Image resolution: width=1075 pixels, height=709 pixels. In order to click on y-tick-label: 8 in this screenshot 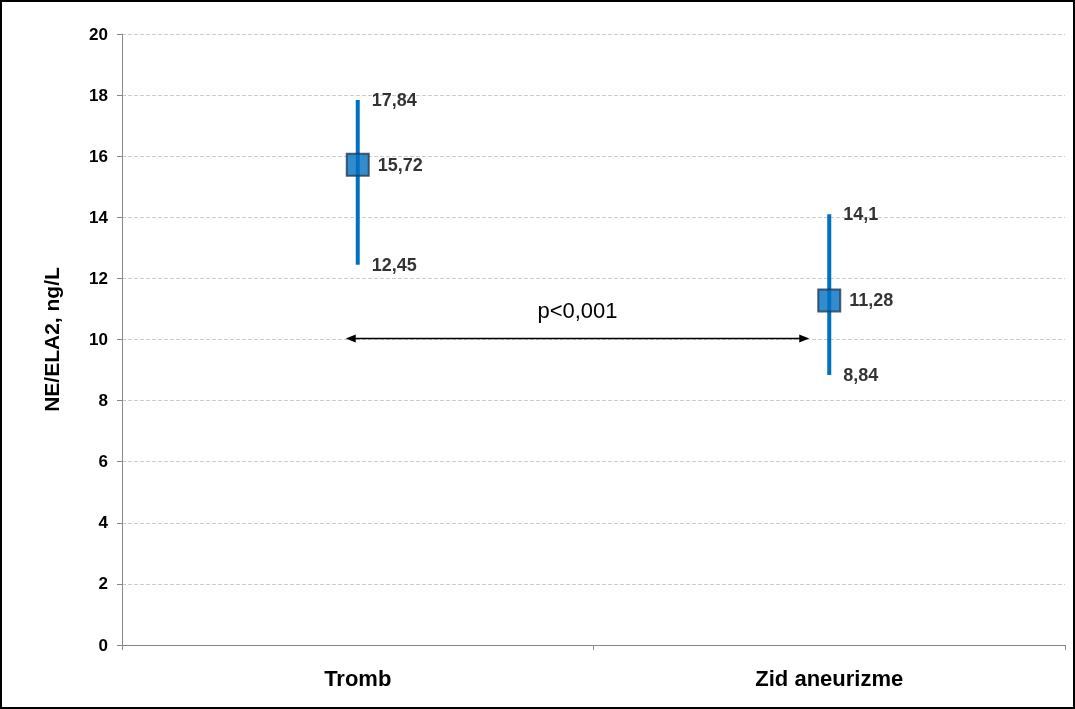, I will do `click(103, 401)`.